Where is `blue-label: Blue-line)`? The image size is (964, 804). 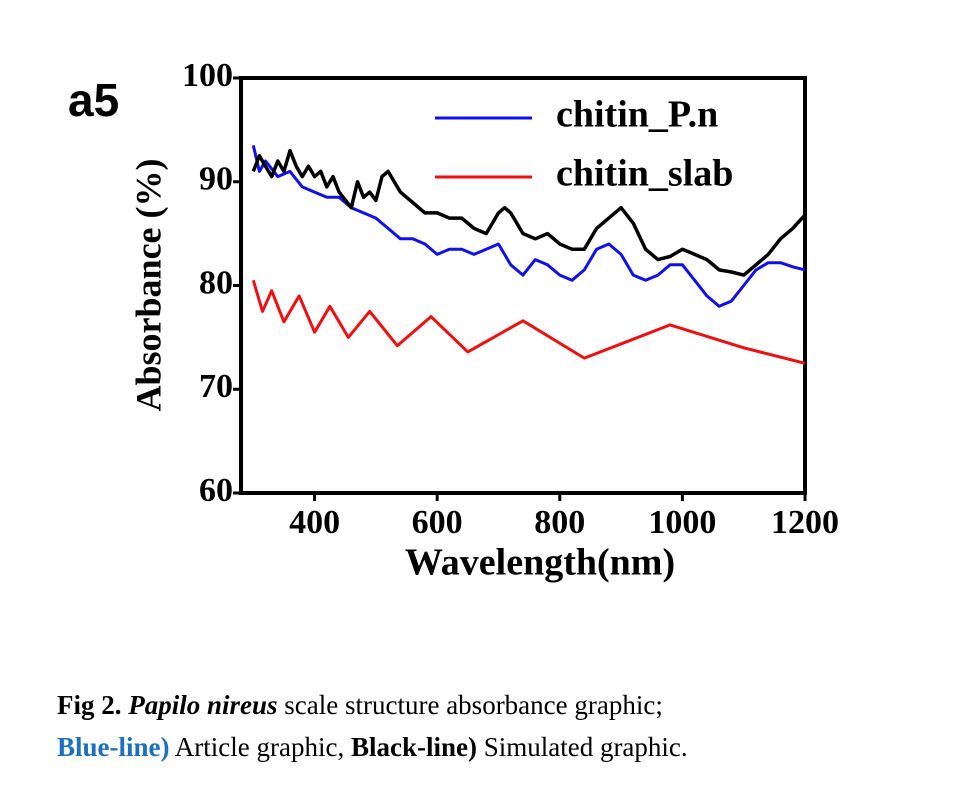 blue-label: Blue-line) is located at coordinates (113, 747).